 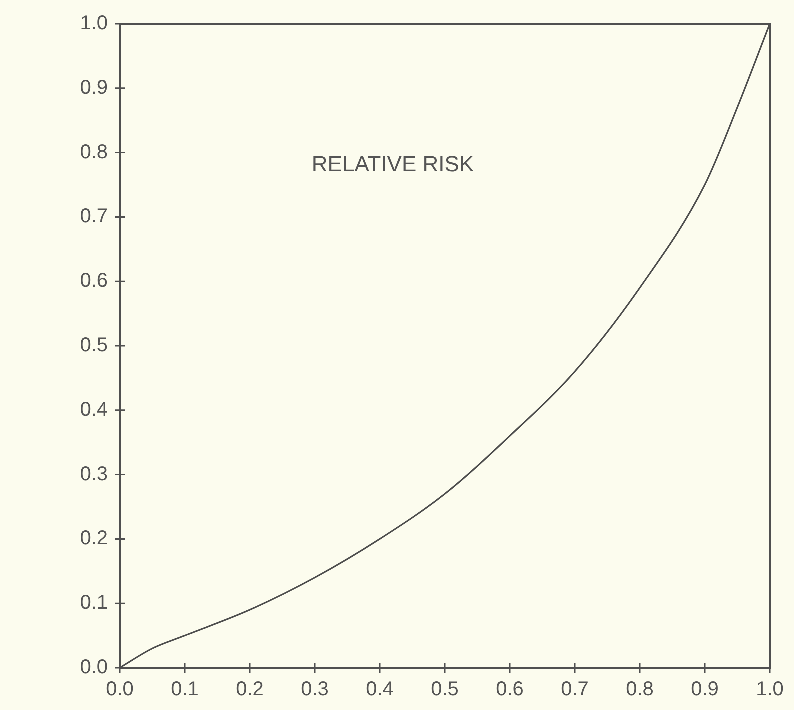 I want to click on x-tick-label: 1.0, so click(x=770, y=689).